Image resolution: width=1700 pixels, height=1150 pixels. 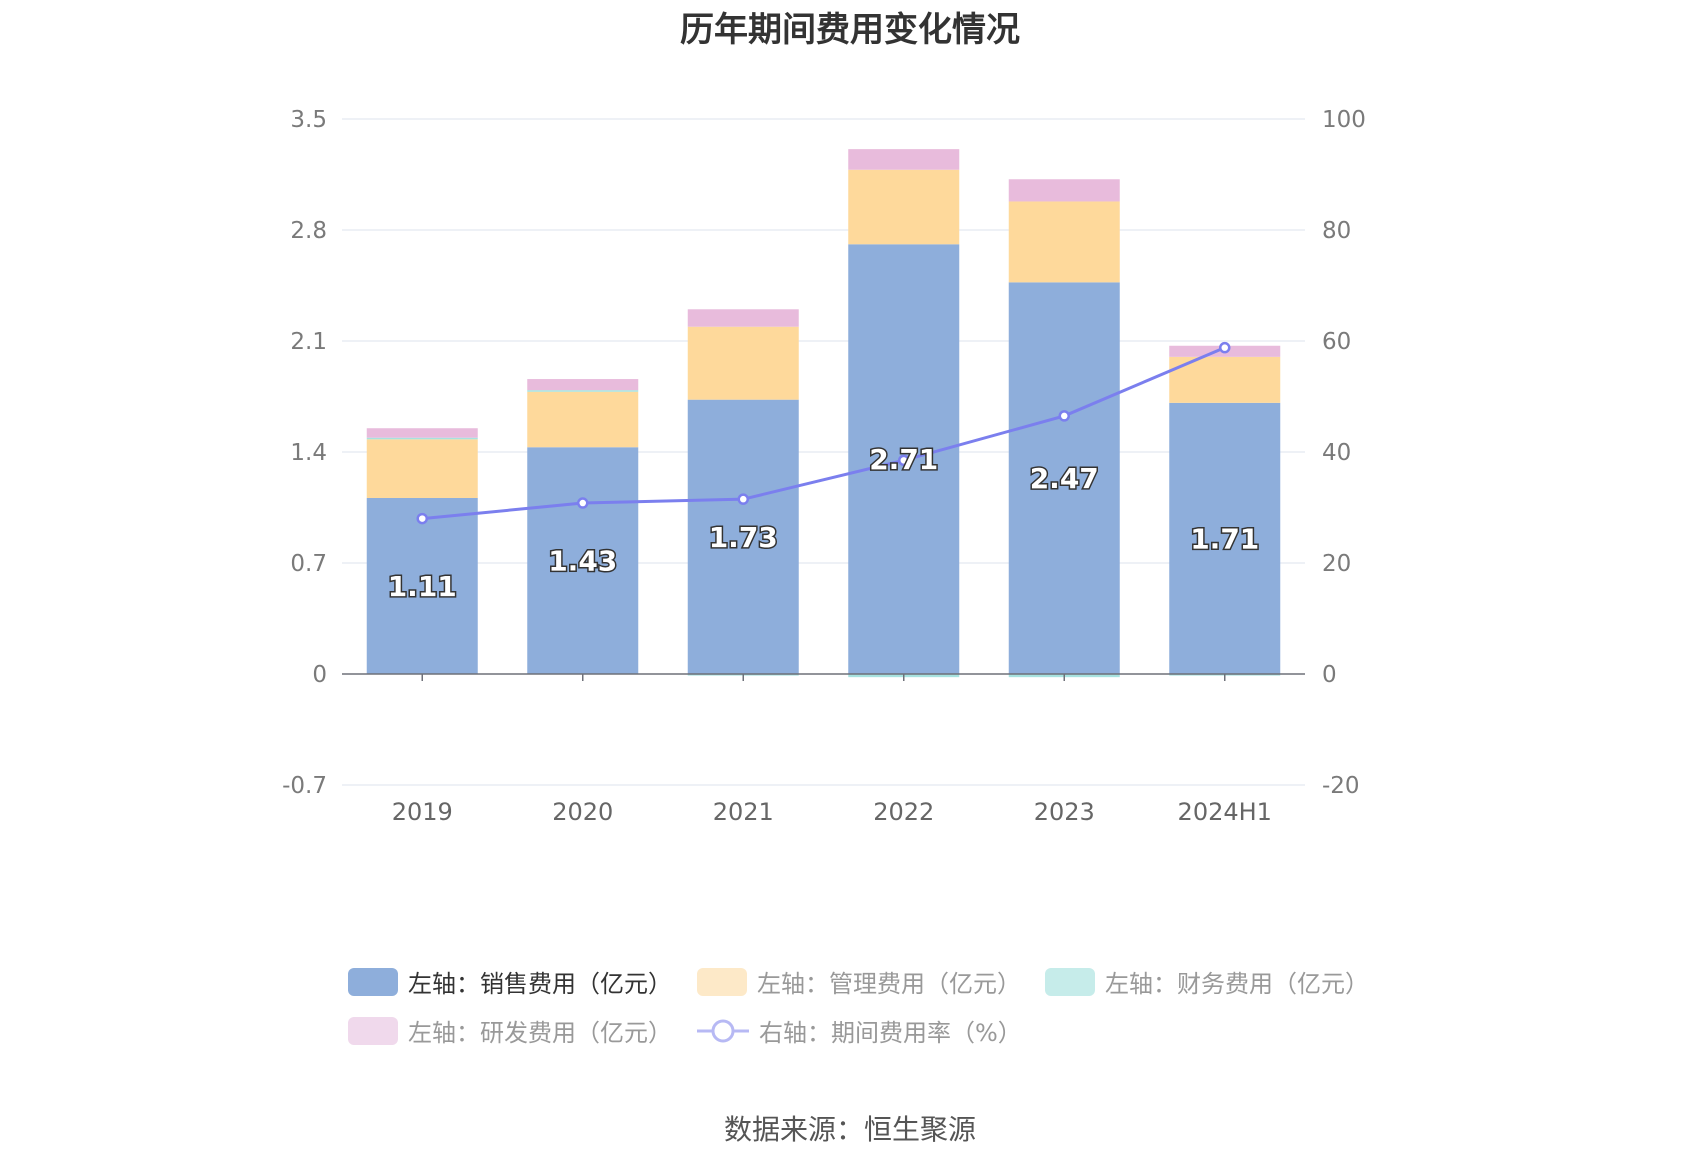 I want to click on sales-data-label: 2.47, so click(x=1064, y=478).